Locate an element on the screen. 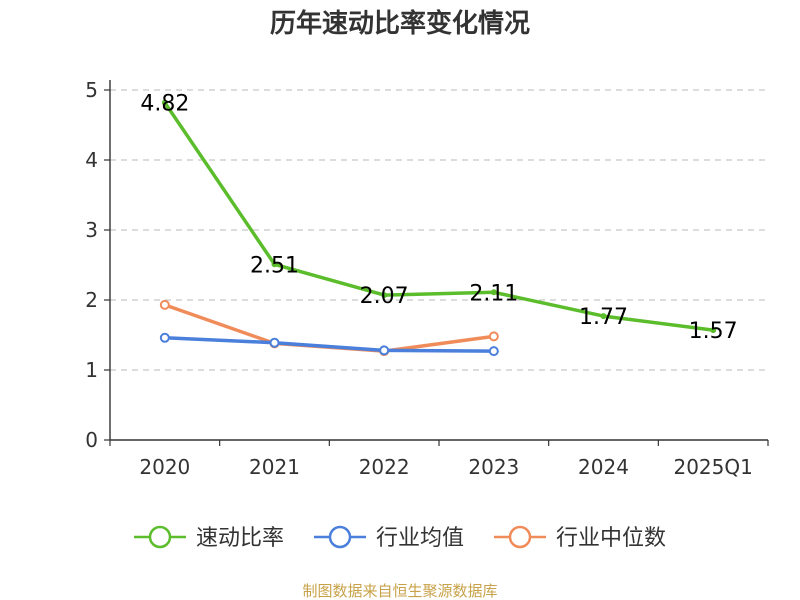 The height and width of the screenshot is (600, 800). data-label-2024: 1.77 is located at coordinates (603, 317).